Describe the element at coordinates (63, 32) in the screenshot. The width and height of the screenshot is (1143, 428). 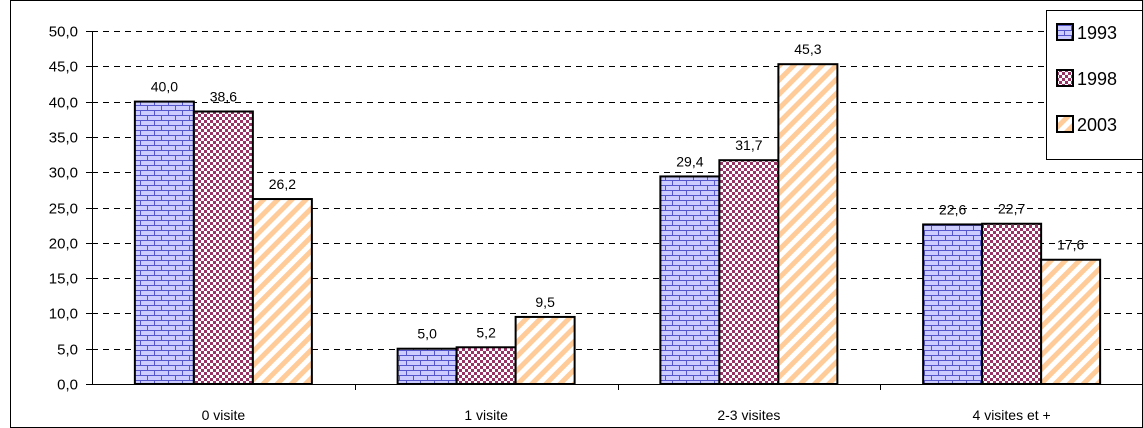
I see `y-tick-label: 50,0` at that location.